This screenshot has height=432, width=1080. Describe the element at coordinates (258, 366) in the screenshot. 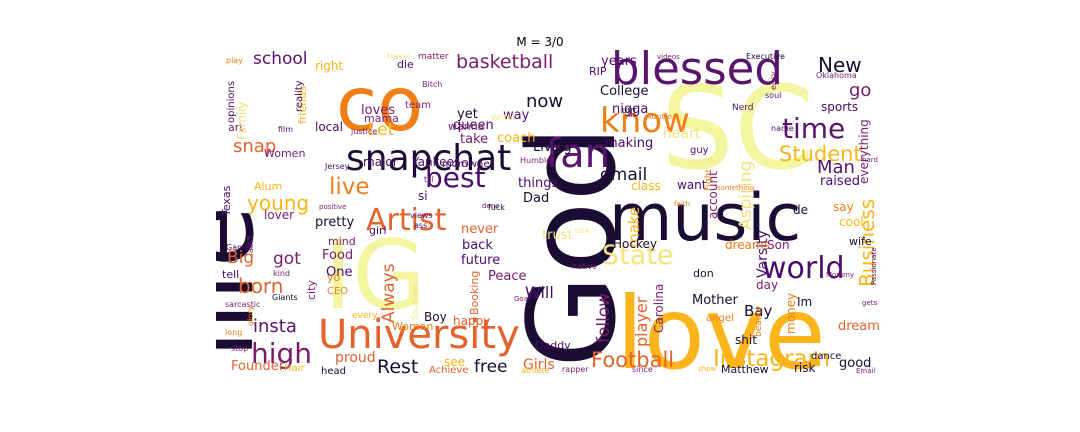

I see `cloud-word: Founder` at that location.